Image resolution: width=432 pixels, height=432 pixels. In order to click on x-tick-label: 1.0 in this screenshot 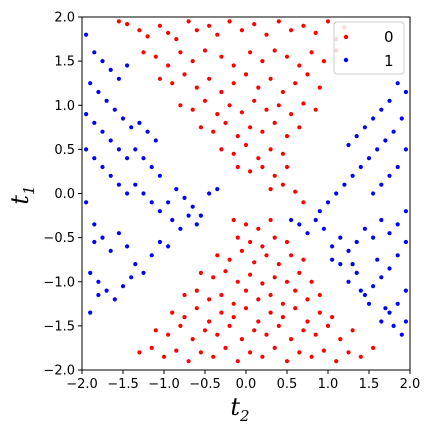, I will do `click(328, 384)`.